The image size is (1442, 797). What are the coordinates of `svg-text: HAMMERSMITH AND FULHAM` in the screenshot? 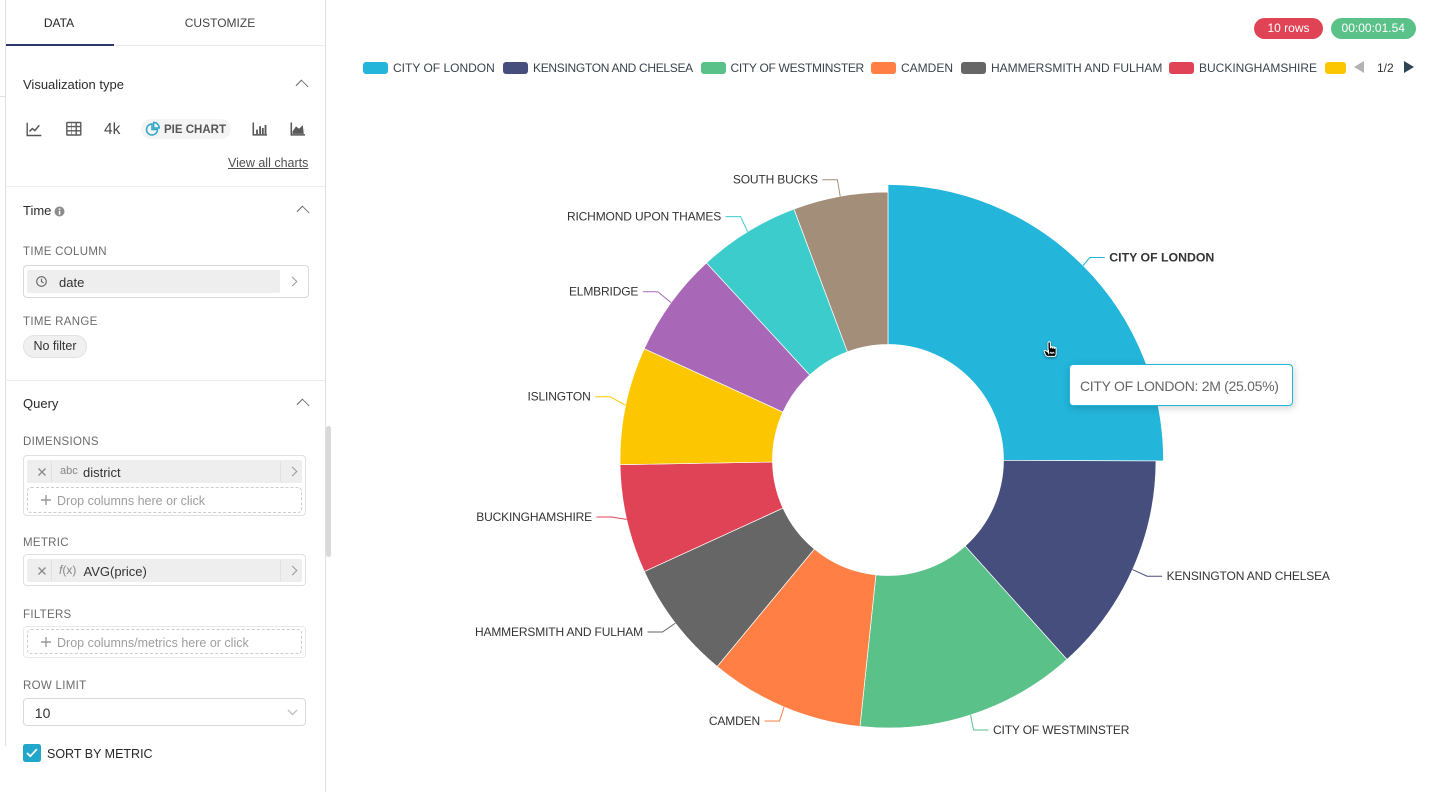 It's located at (559, 632).